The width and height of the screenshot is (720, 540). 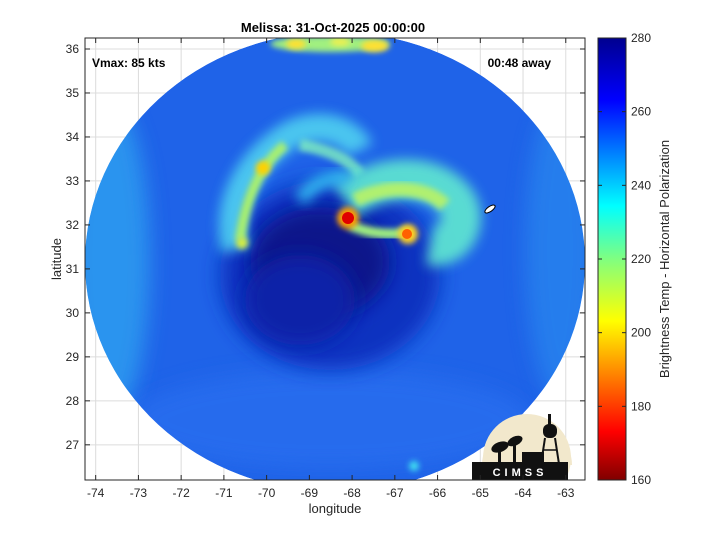 I want to click on island-outline, so click(x=490, y=209).